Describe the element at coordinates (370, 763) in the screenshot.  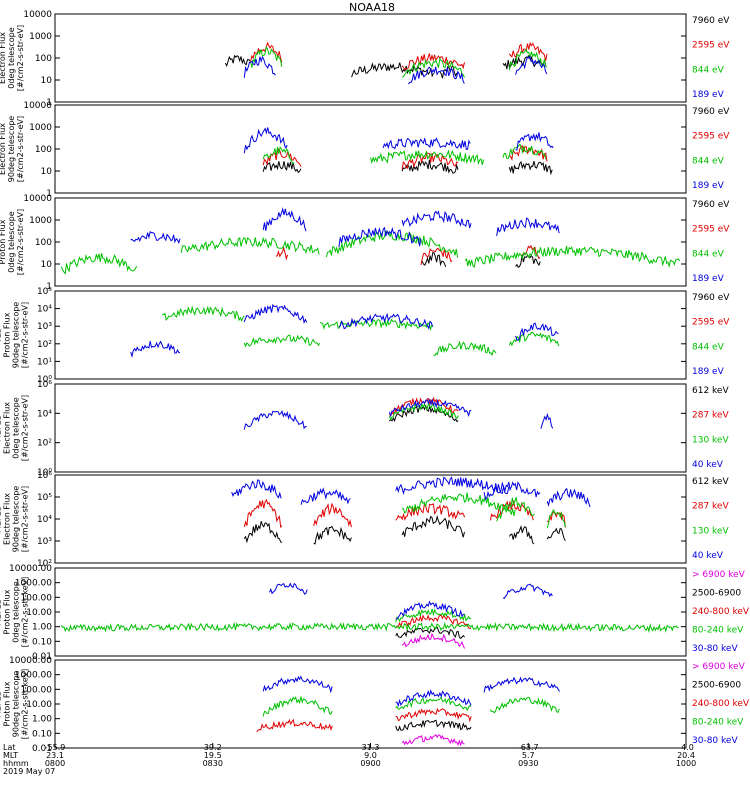
I see `x-tick-time: 0900` at that location.